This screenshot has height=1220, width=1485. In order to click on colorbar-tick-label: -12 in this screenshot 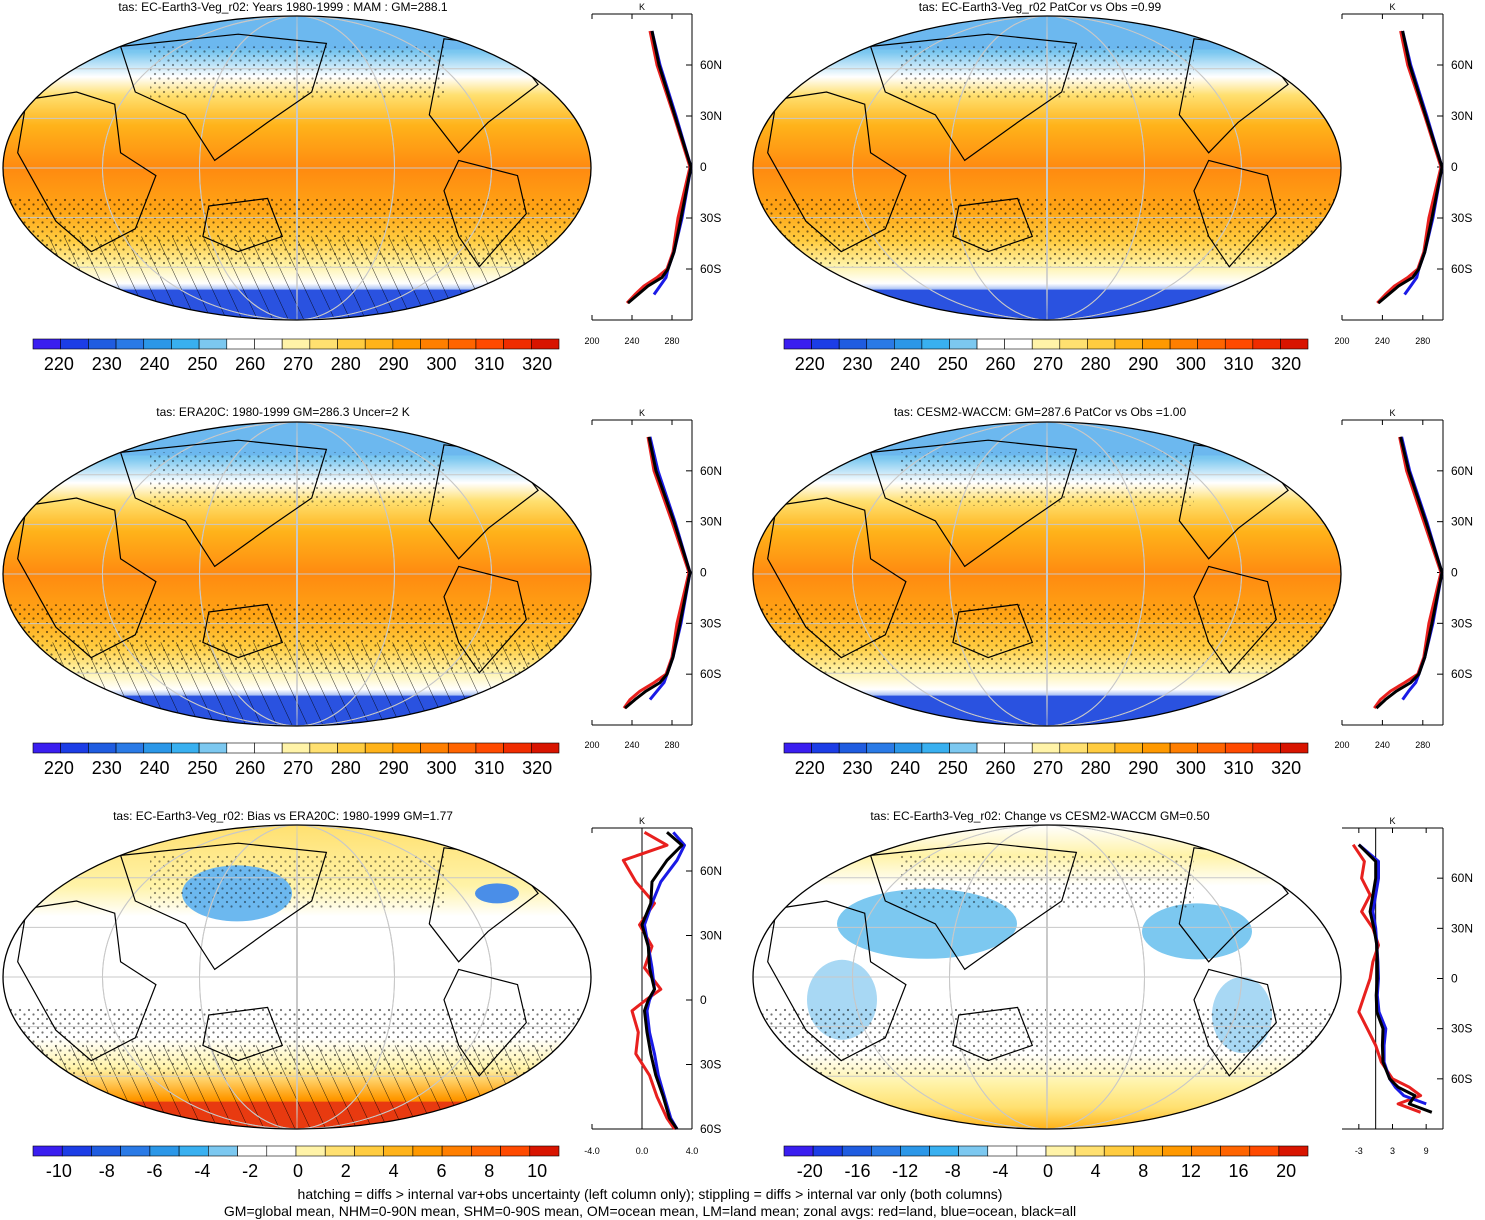, I will do `click(905, 1171)`.